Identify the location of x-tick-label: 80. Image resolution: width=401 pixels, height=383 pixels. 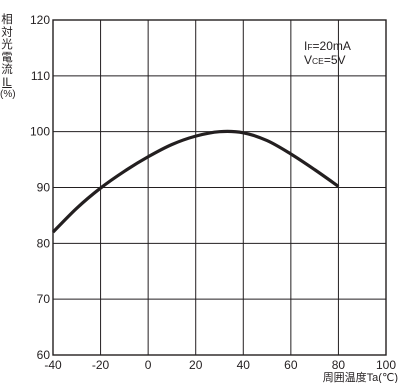
(339, 365).